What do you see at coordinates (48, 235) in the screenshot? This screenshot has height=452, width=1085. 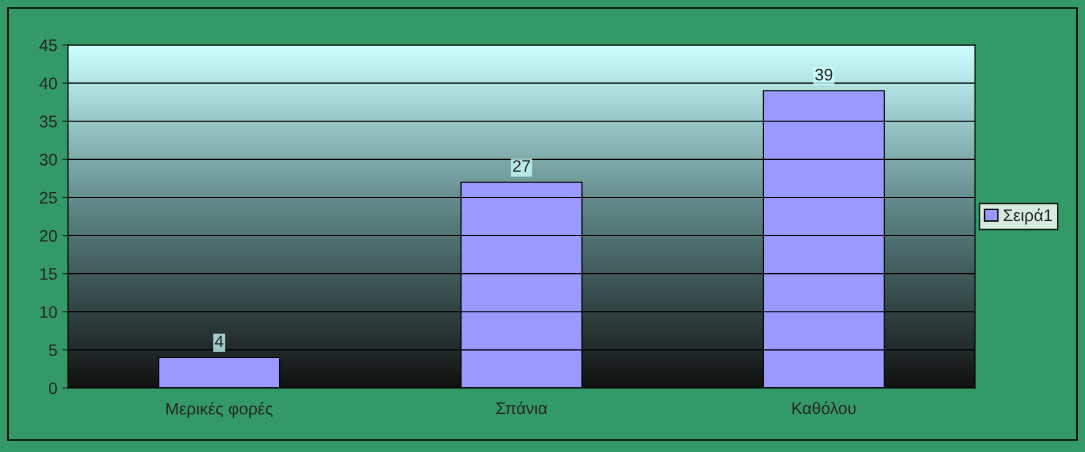 I see `y-tick-label: 20` at bounding box center [48, 235].